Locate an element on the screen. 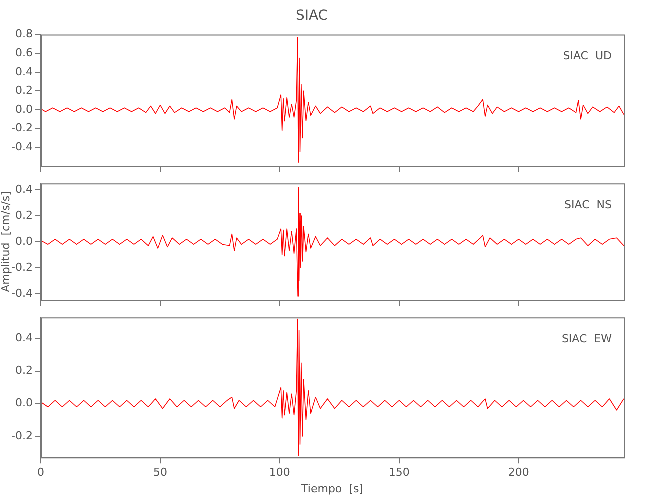  y-tick-label: 0.8 is located at coordinates (24, 34).